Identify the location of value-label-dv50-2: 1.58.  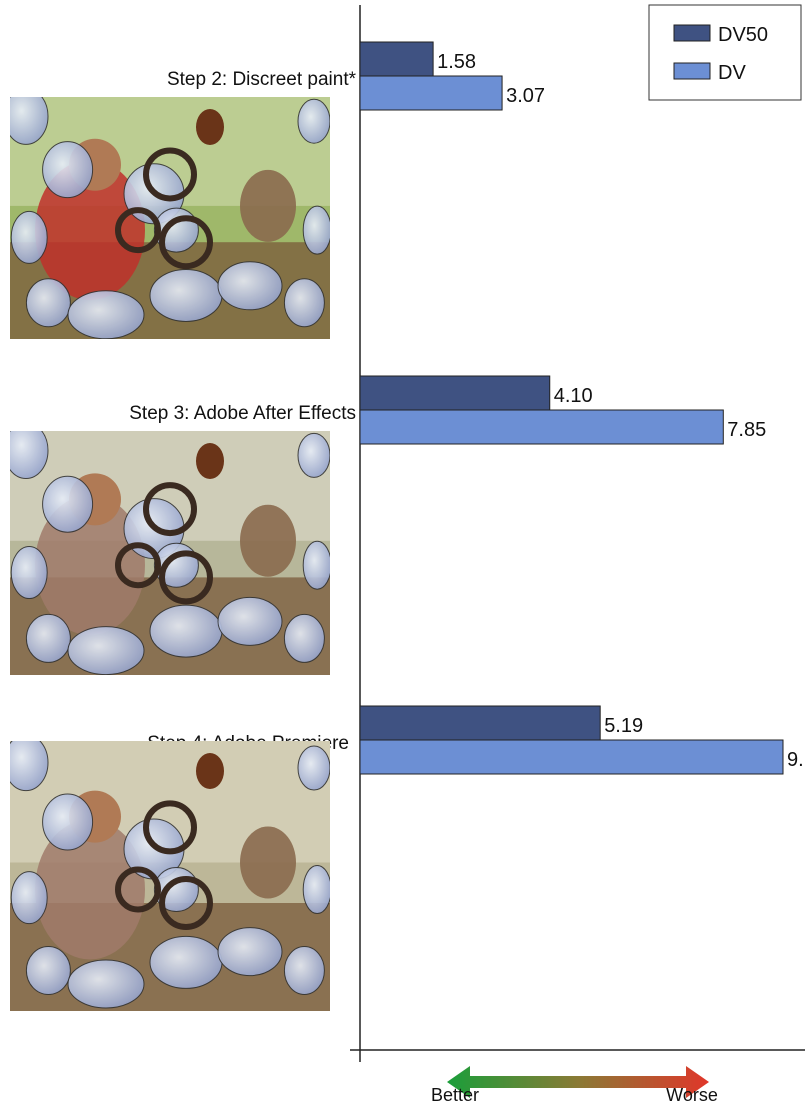
(456, 62).